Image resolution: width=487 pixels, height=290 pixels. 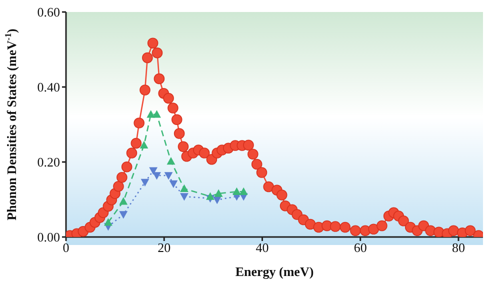 What do you see at coordinates (458, 248) in the screenshot?
I see `x-tick-label: 80` at bounding box center [458, 248].